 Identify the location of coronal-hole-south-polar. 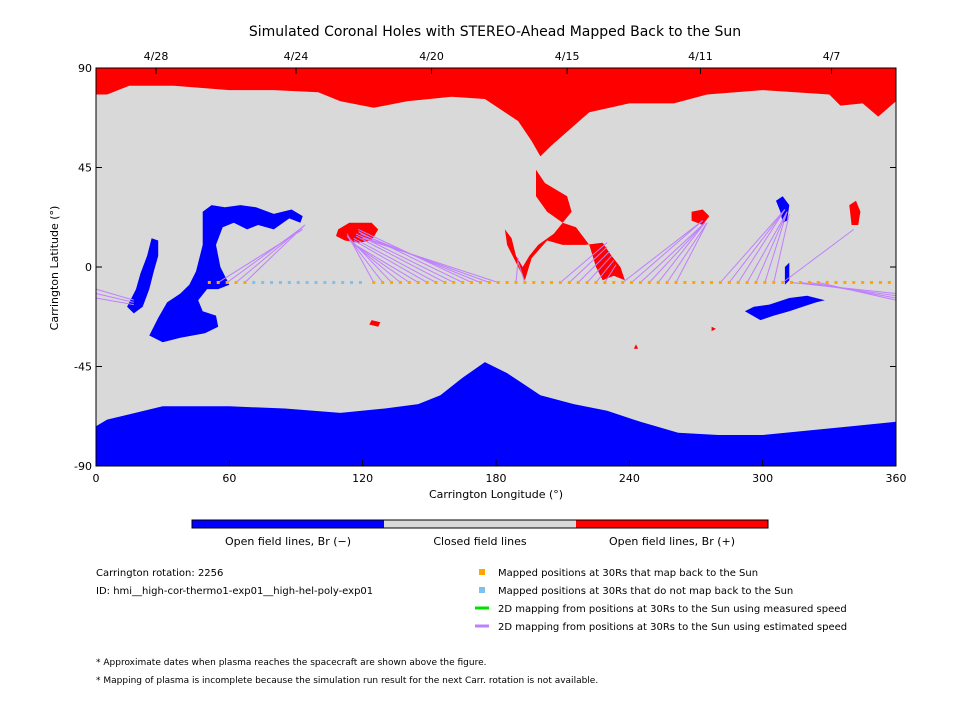
(496, 414).